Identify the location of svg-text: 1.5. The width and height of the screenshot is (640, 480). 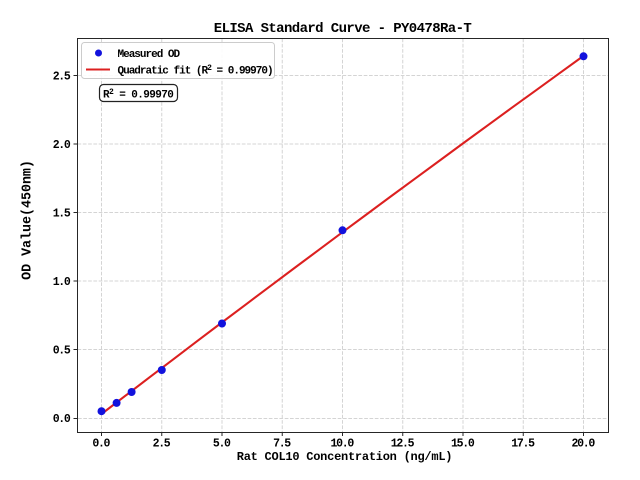
(62, 214).